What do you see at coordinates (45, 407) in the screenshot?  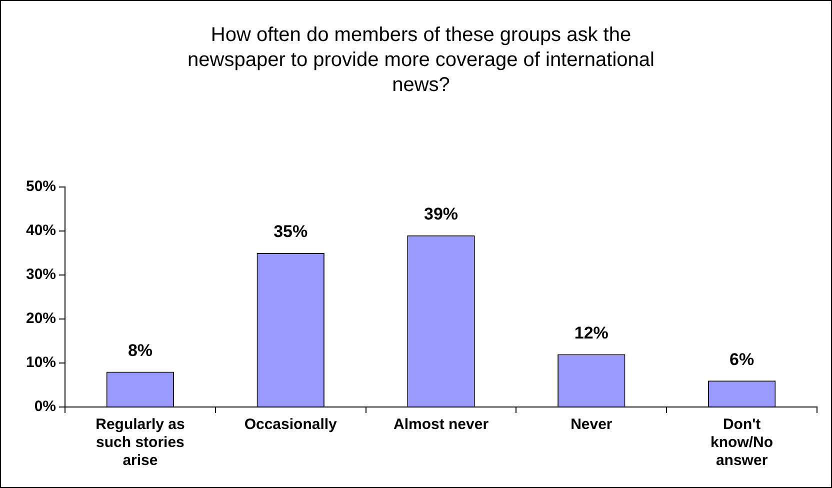 I see `y-tick-label: 0%` at bounding box center [45, 407].